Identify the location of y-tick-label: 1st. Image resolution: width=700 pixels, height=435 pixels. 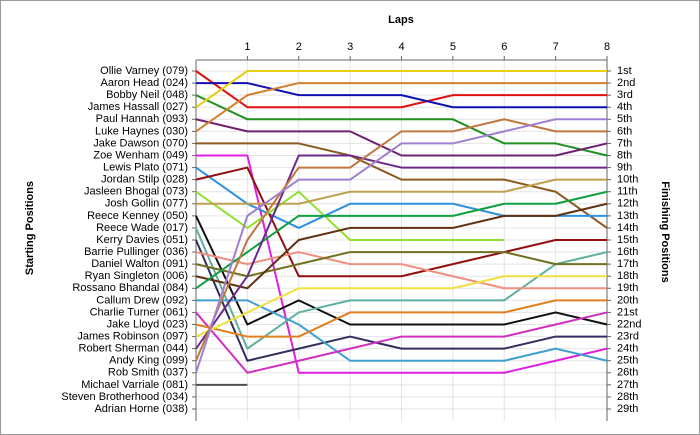
(624, 71).